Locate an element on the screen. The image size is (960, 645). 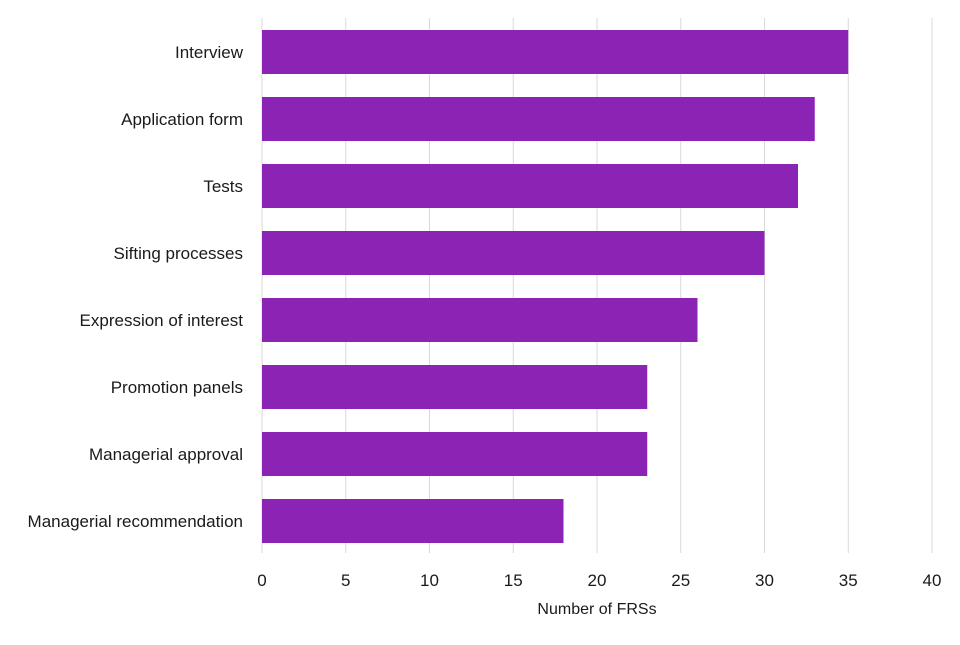
x-tick-label: 10 is located at coordinates (429, 580).